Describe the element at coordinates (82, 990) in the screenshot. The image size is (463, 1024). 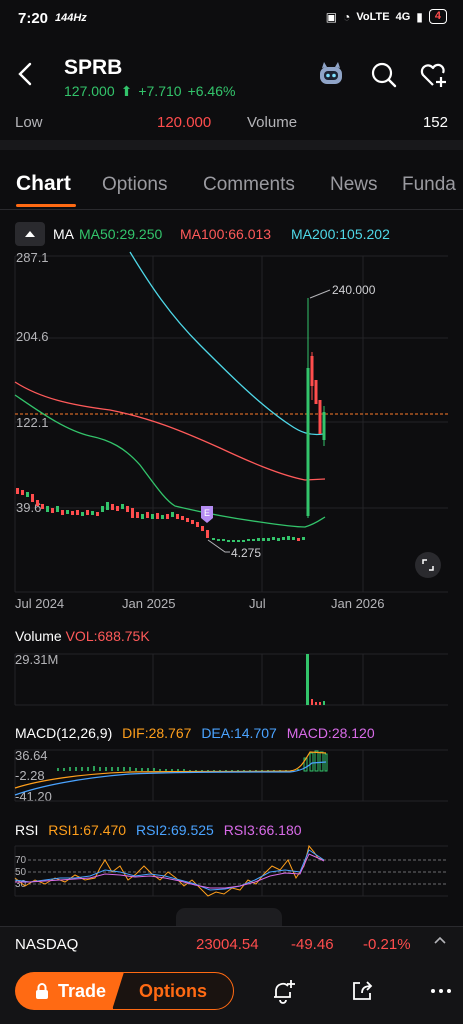
I see `trade-label: Trade` at that location.